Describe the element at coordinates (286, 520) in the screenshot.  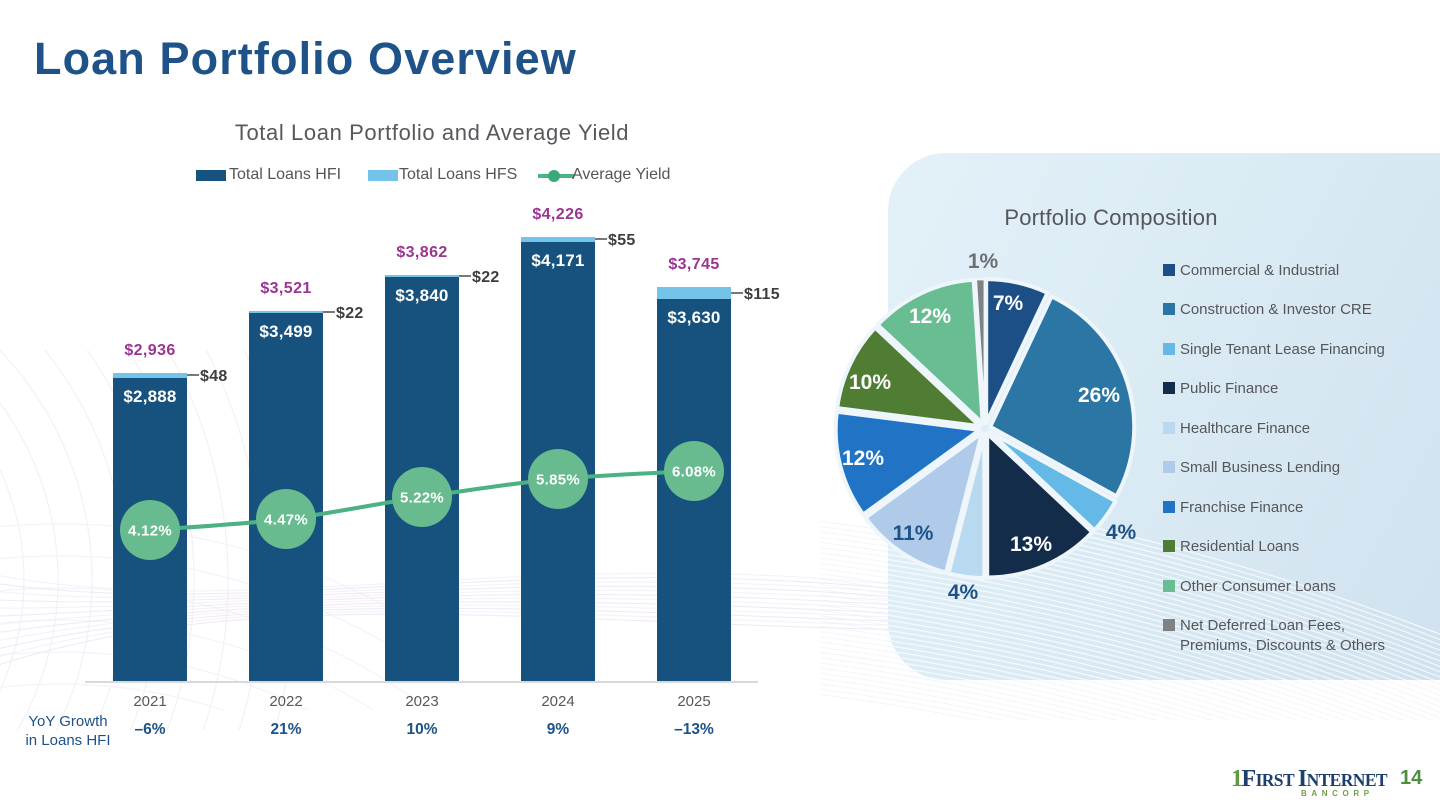
I see `svg-text: 4.47%` at that location.